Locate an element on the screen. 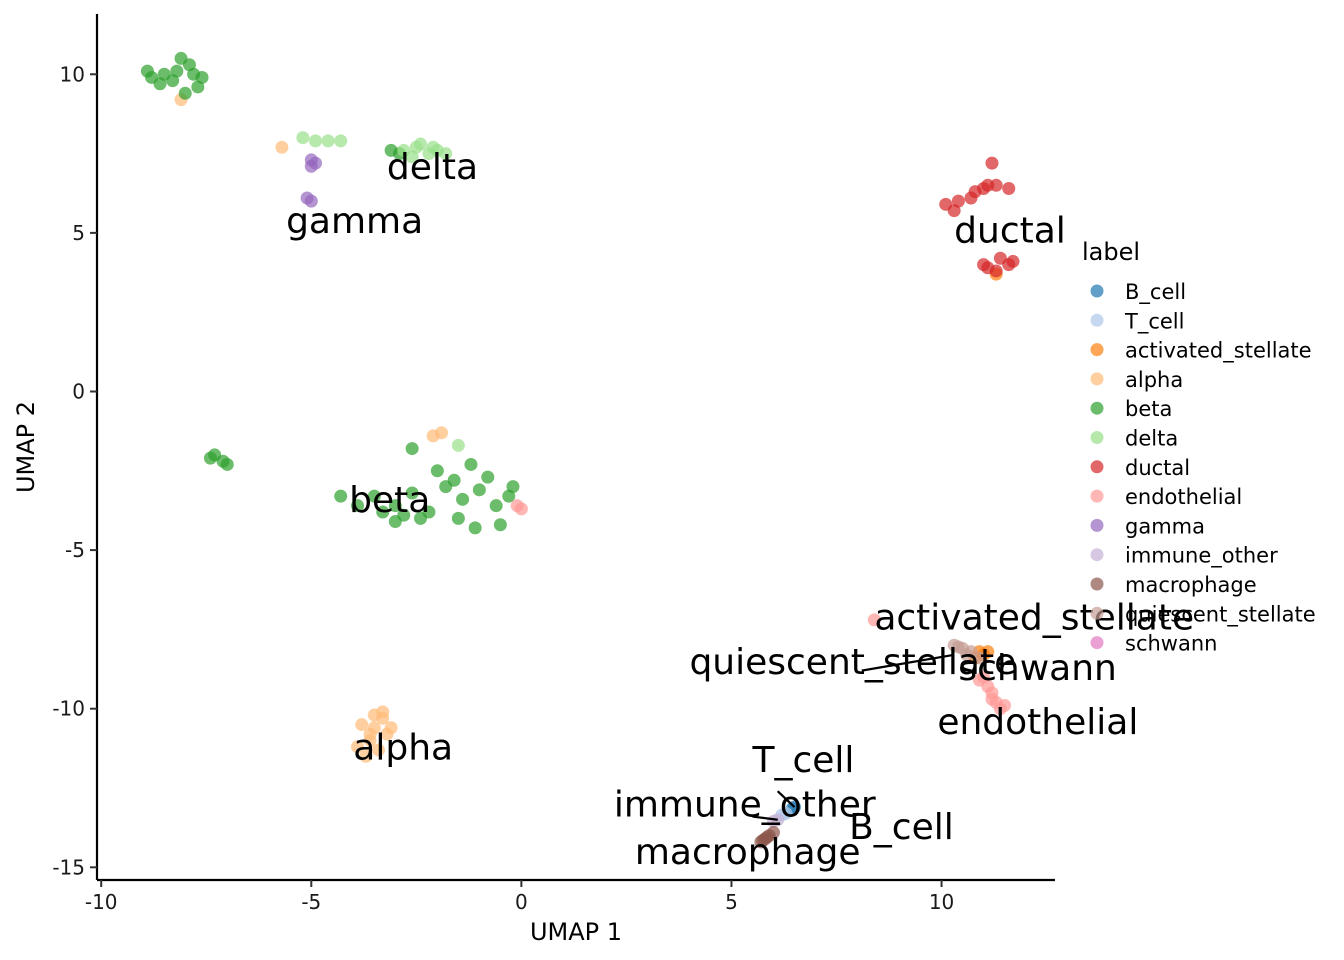 The image size is (1344, 960). legend-label-alpha: alpha is located at coordinates (1154, 380).